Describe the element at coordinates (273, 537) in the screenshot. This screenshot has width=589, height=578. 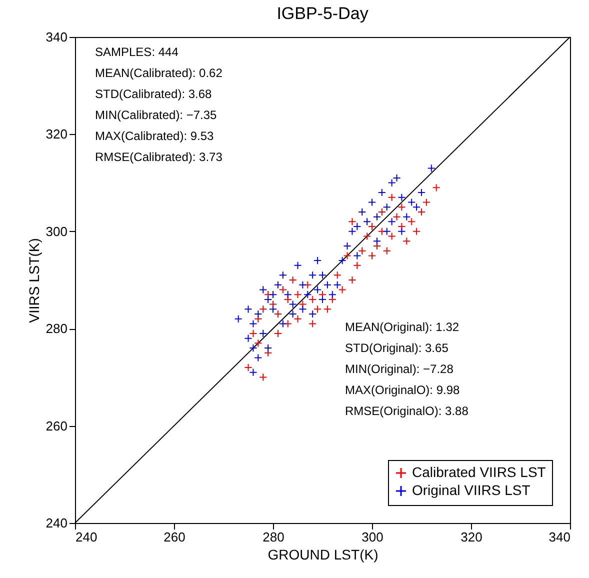
I see `x-tick-label: 280` at that location.